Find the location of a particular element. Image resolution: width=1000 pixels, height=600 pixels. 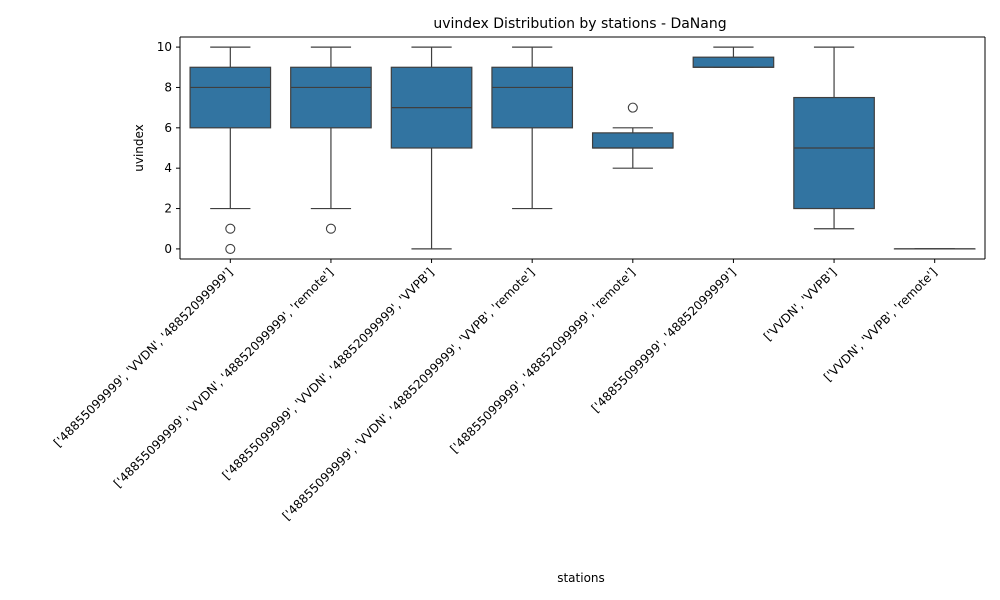

y-axis-label: uvindex is located at coordinates (139, 148).